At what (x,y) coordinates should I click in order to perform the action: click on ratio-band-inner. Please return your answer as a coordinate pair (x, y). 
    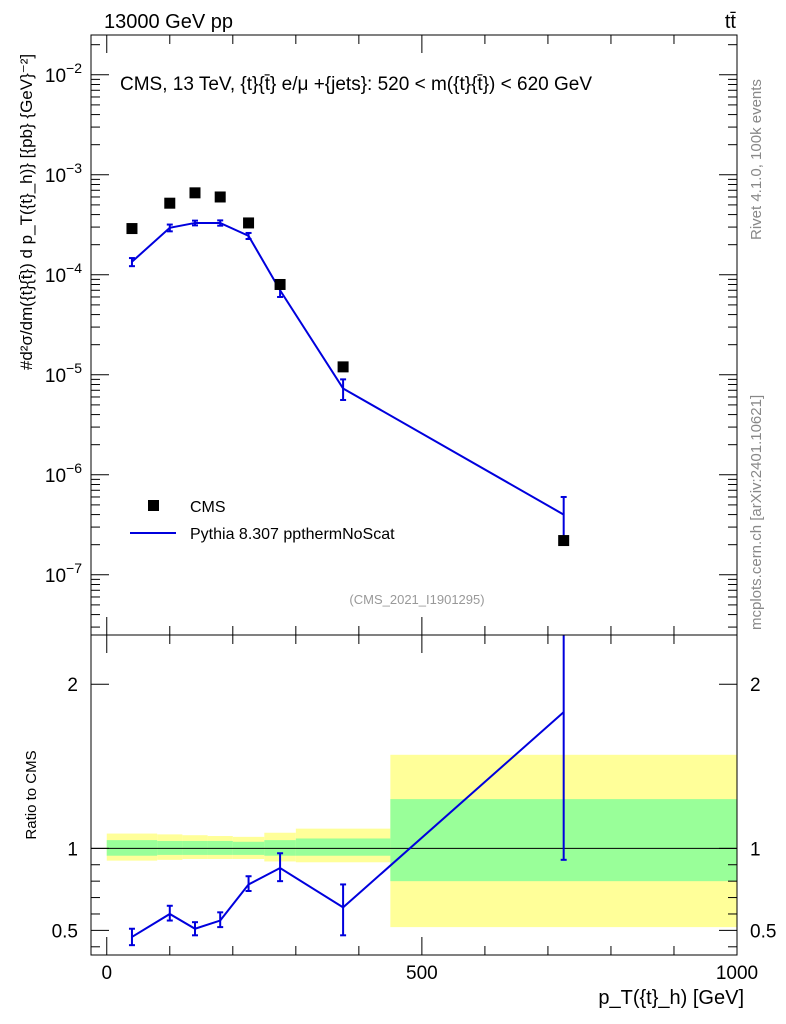
    Looking at the image, I should click on (343, 847).